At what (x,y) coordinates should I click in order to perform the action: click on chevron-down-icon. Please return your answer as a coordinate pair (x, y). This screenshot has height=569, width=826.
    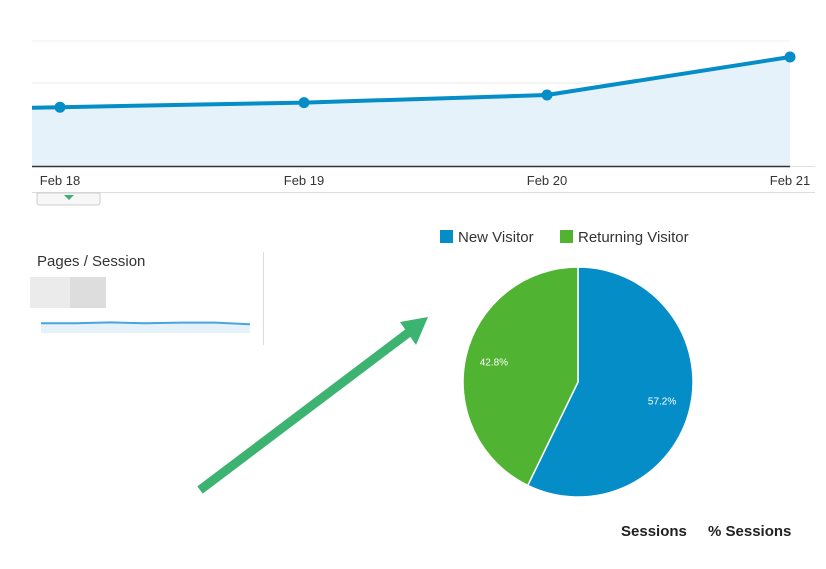
    Looking at the image, I should click on (69, 197).